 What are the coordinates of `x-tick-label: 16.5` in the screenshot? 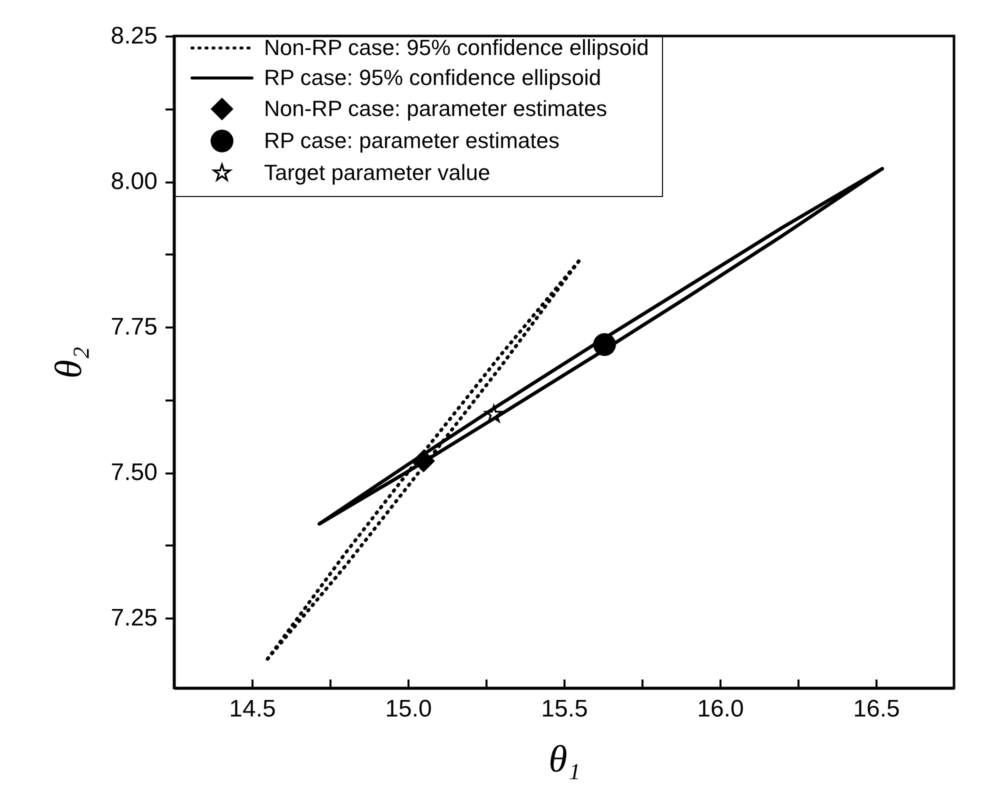 It's located at (876, 709).